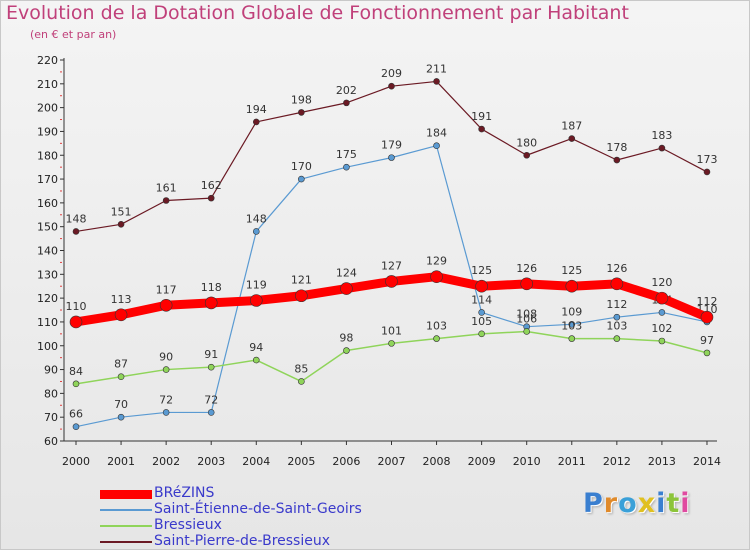 Image resolution: width=750 pixels, height=550 pixels. What do you see at coordinates (437, 461) in the screenshot?
I see `x-tick-label: 2008` at bounding box center [437, 461].